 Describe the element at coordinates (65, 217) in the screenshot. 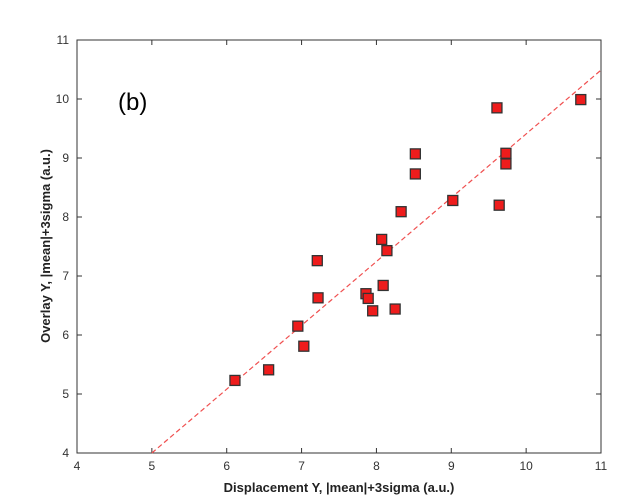

I see `y-tick-label: 8` at that location.